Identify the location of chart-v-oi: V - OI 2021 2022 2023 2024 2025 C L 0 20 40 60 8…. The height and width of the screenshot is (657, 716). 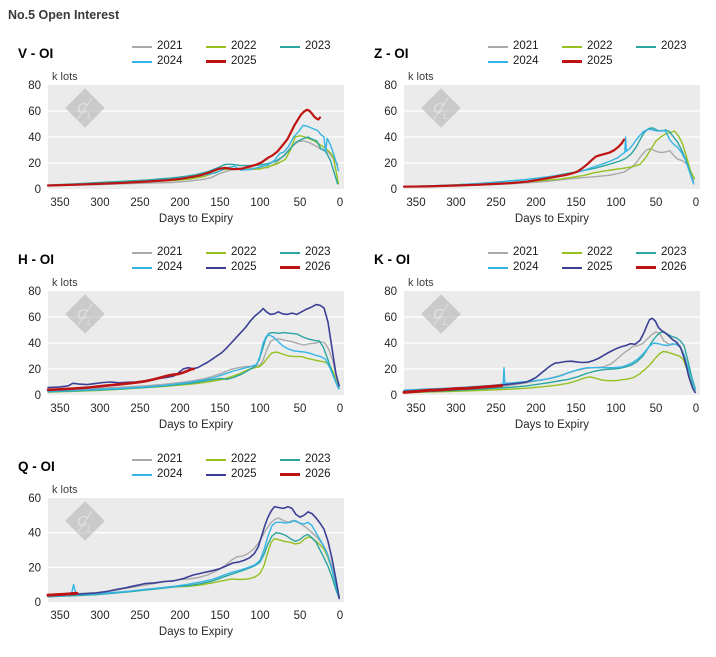
(182, 135).